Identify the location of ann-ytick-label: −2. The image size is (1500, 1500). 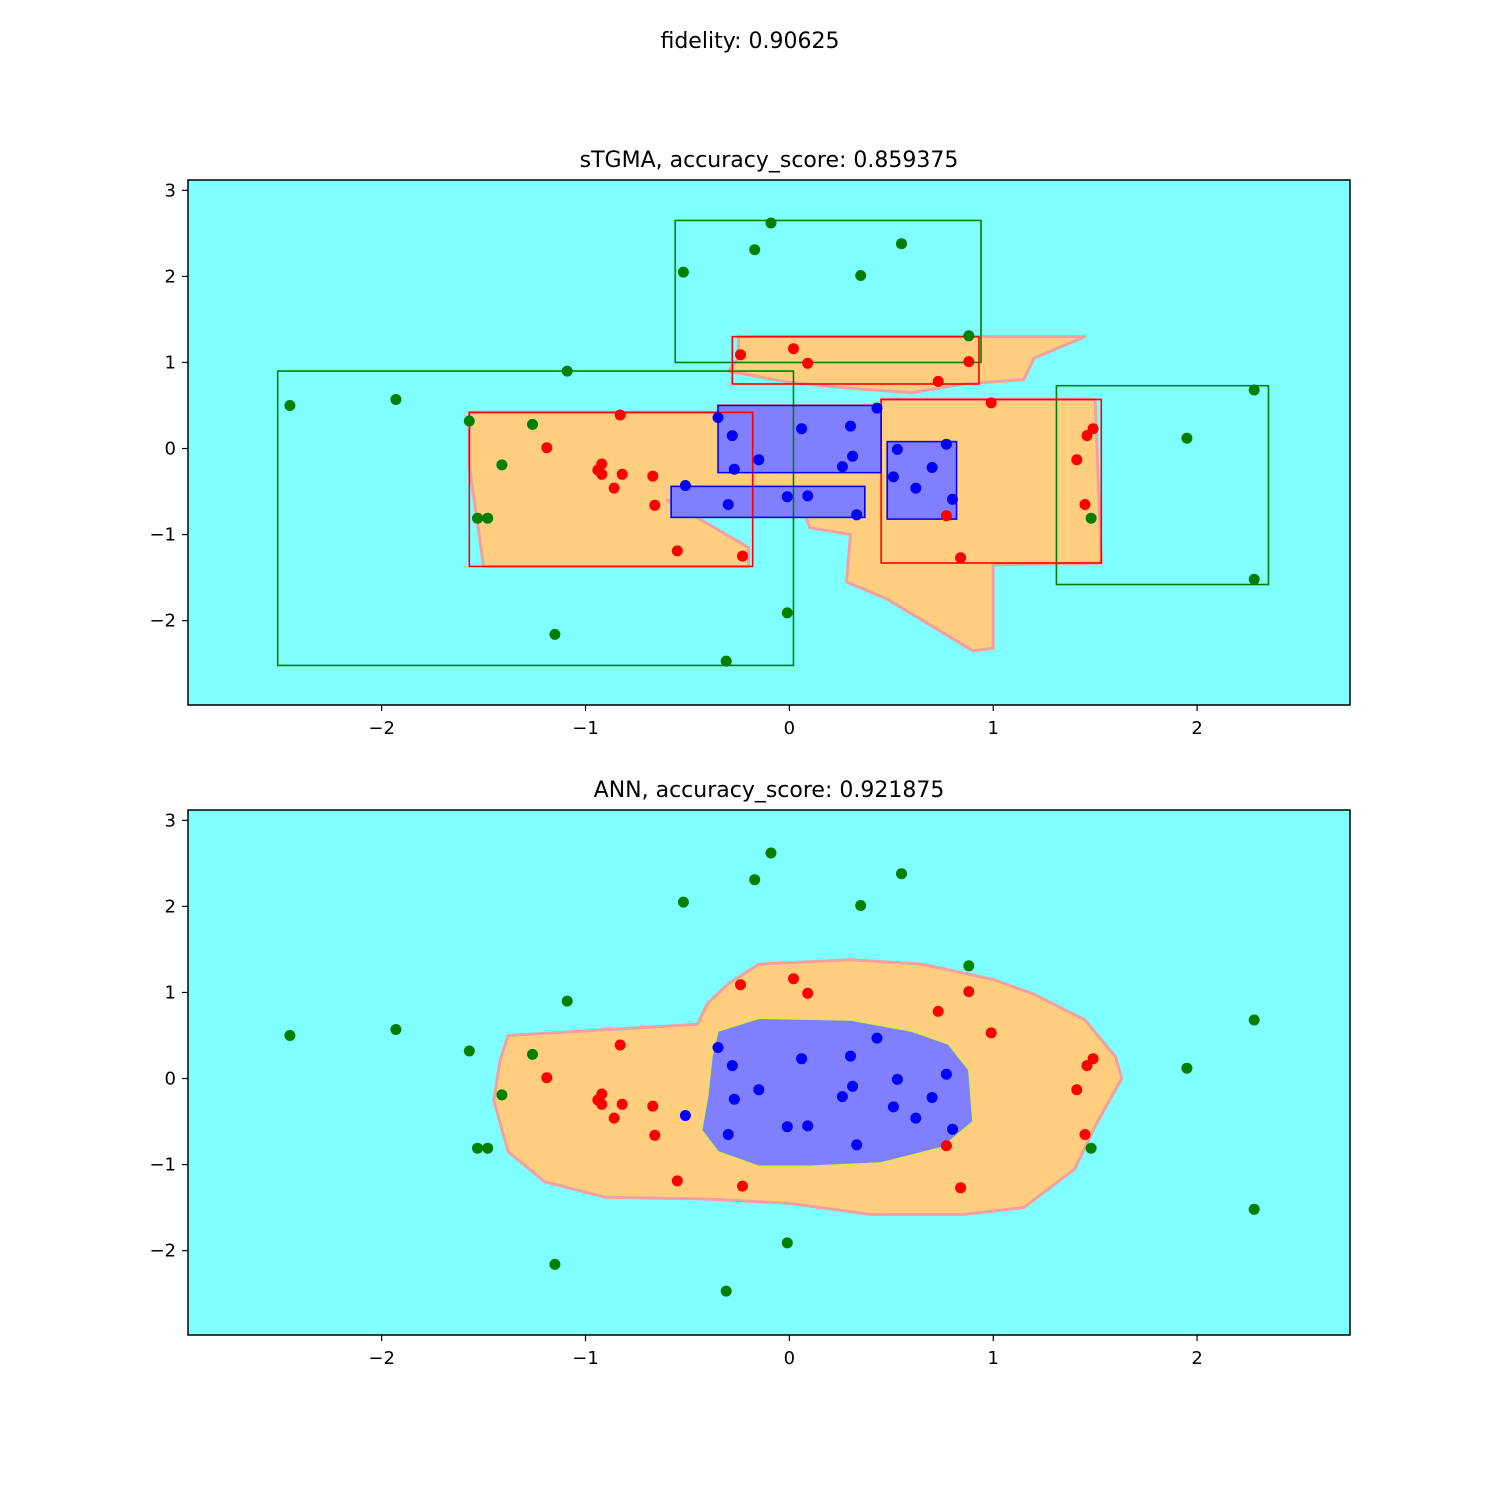
(162, 1251).